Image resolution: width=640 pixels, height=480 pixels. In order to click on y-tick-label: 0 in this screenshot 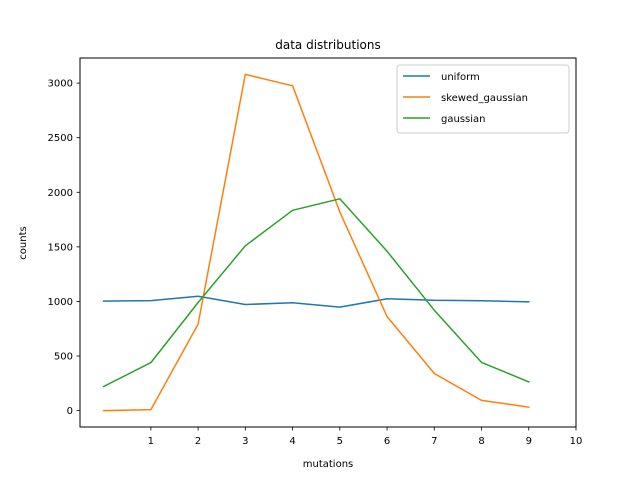, I will do `click(70, 411)`.